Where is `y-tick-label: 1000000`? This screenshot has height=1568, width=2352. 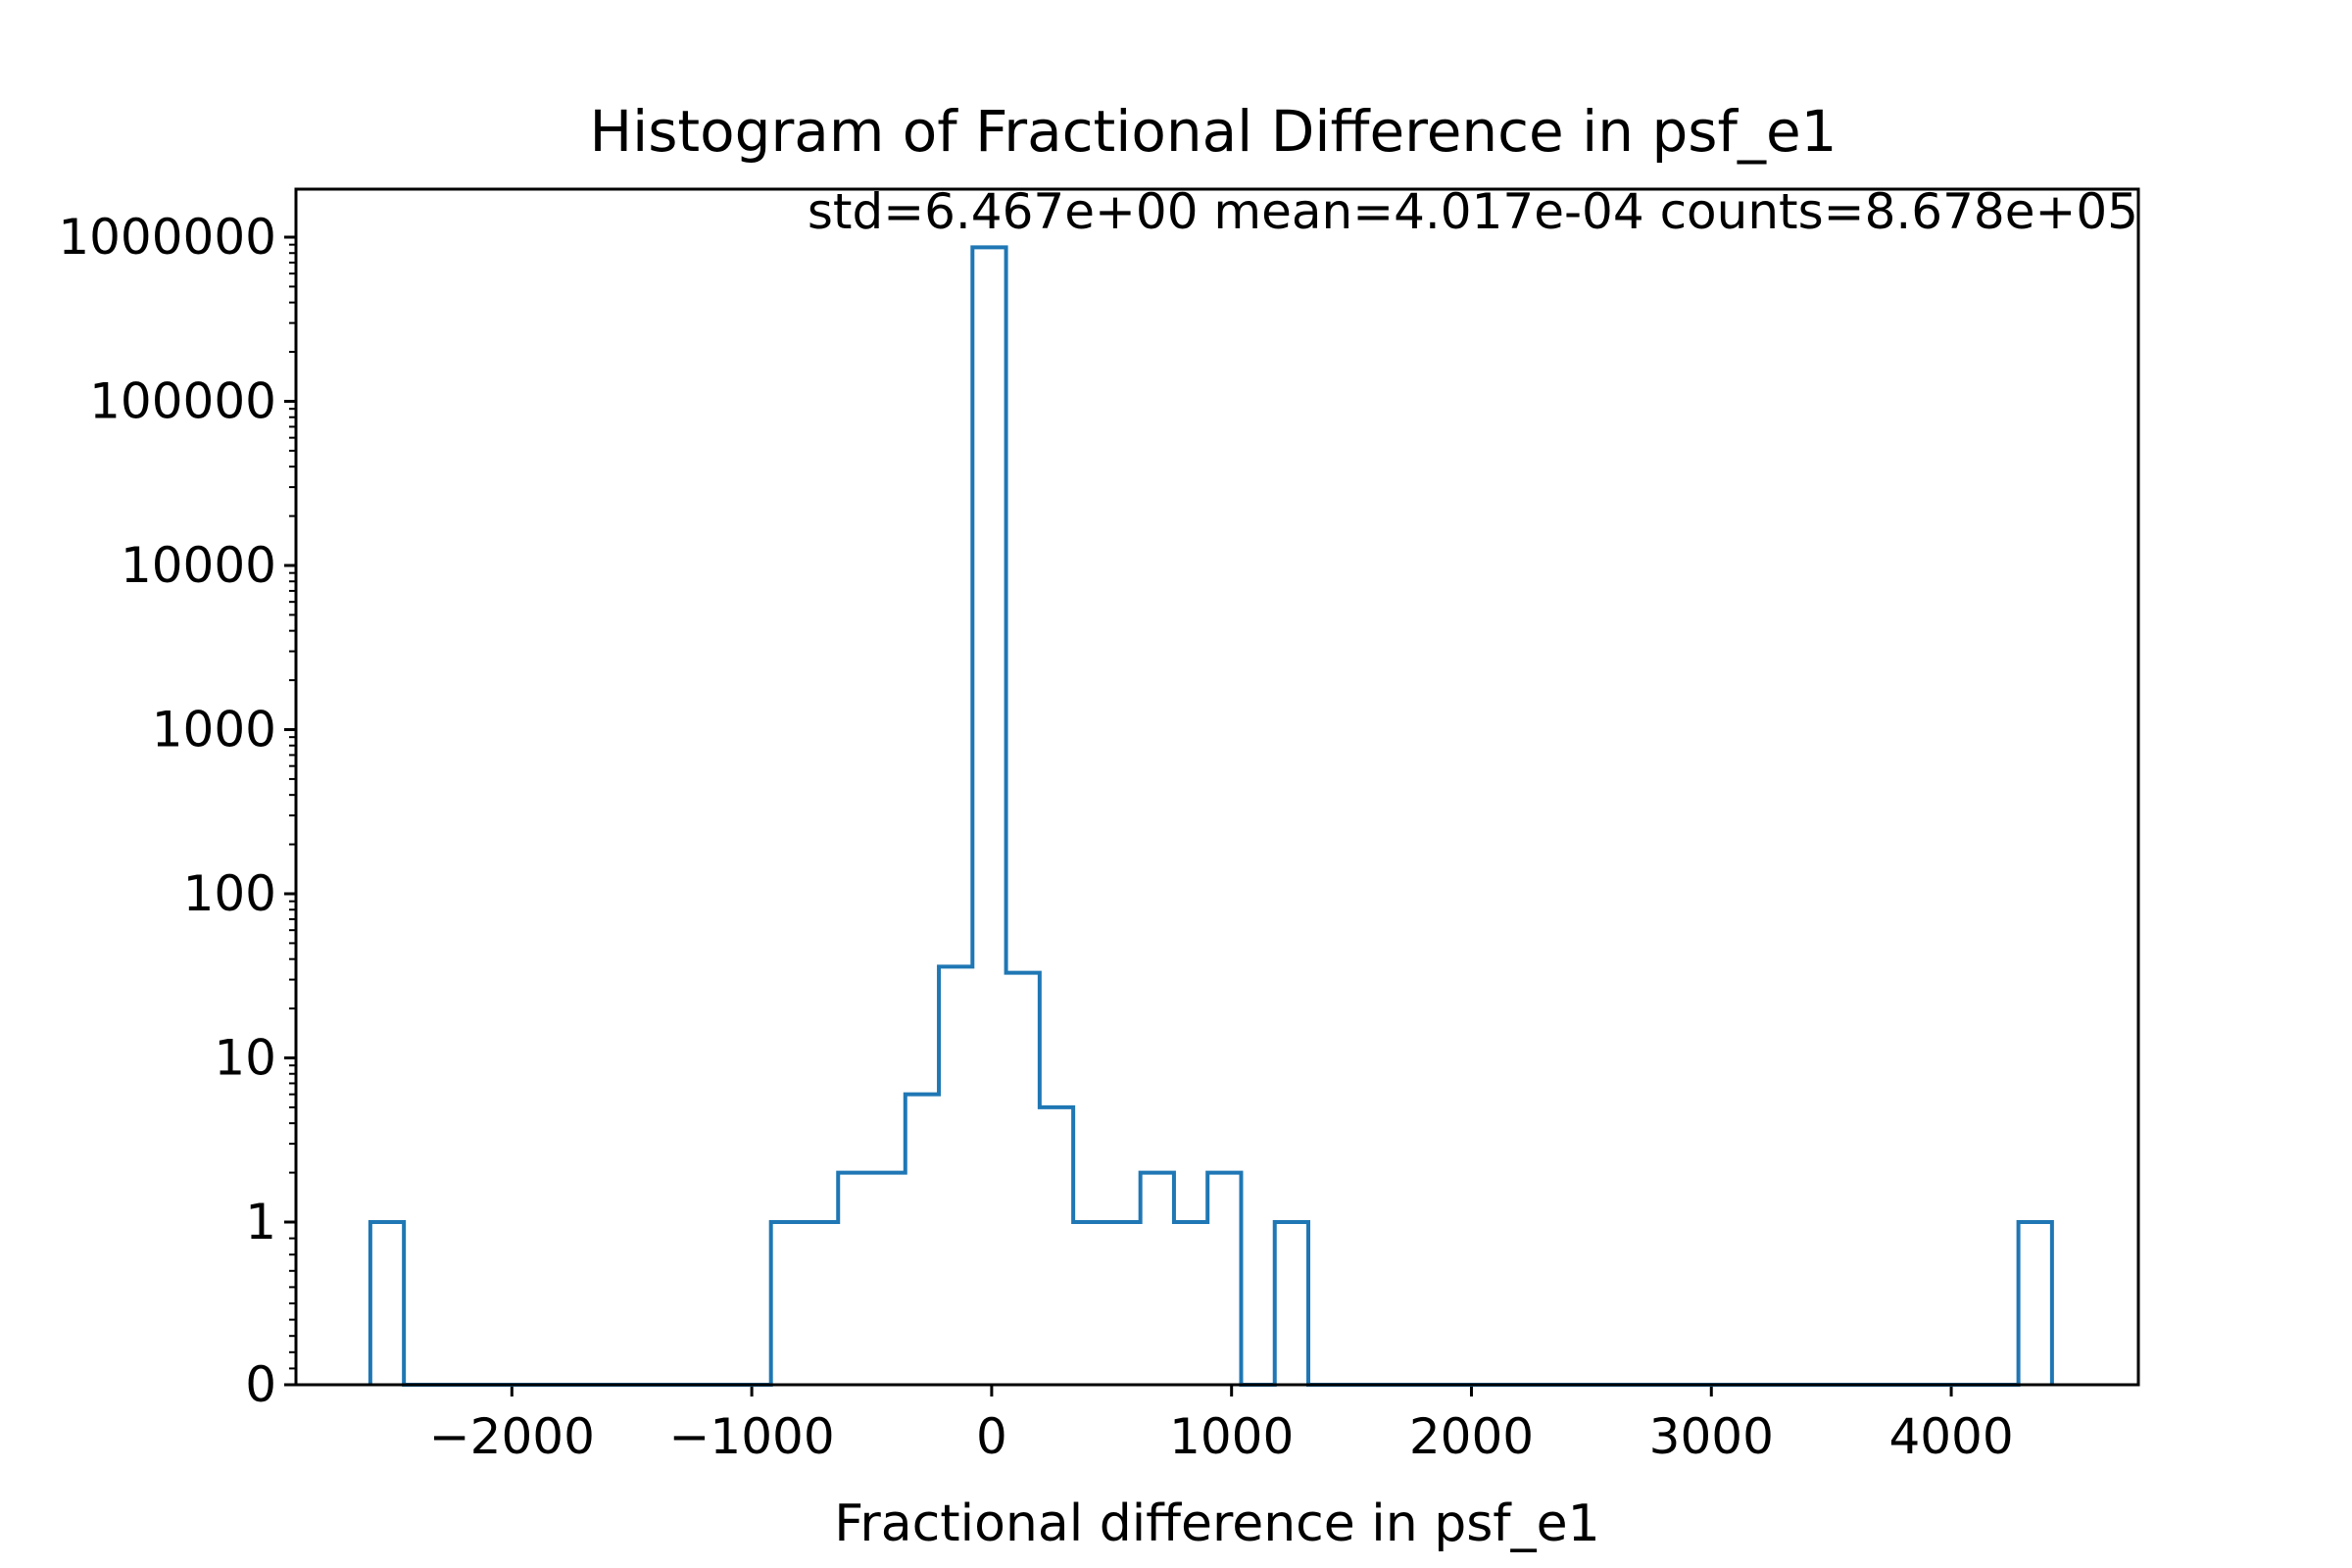 y-tick-label: 1000000 is located at coordinates (167, 237).